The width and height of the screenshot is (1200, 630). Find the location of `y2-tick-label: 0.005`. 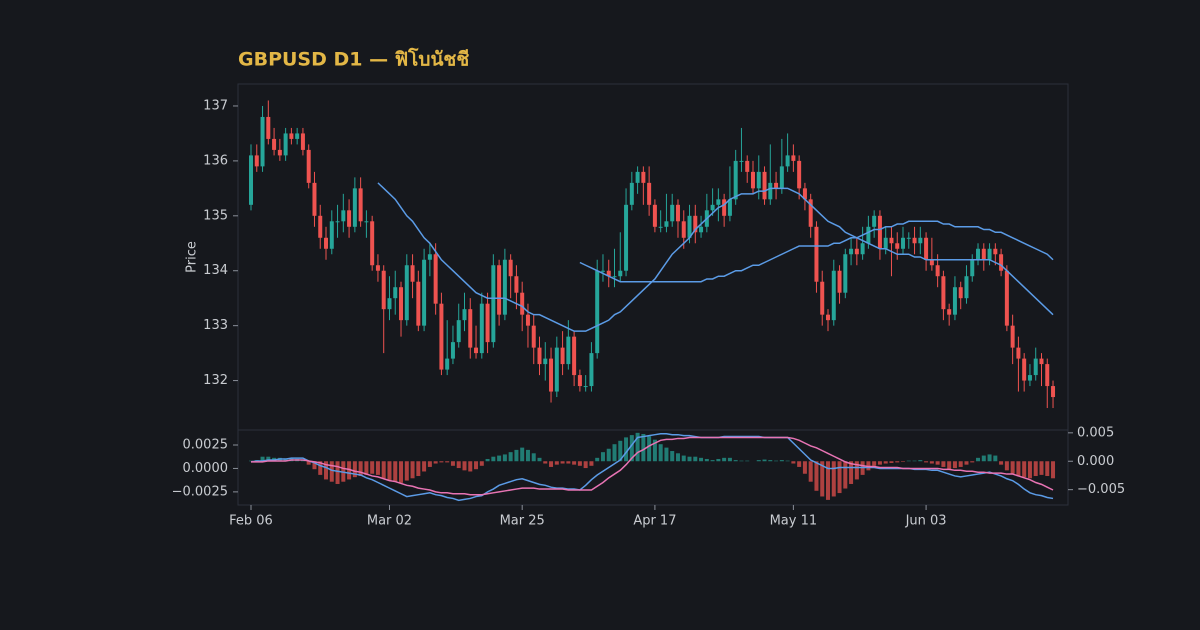

y2-tick-label: 0.005 is located at coordinates (1095, 432).